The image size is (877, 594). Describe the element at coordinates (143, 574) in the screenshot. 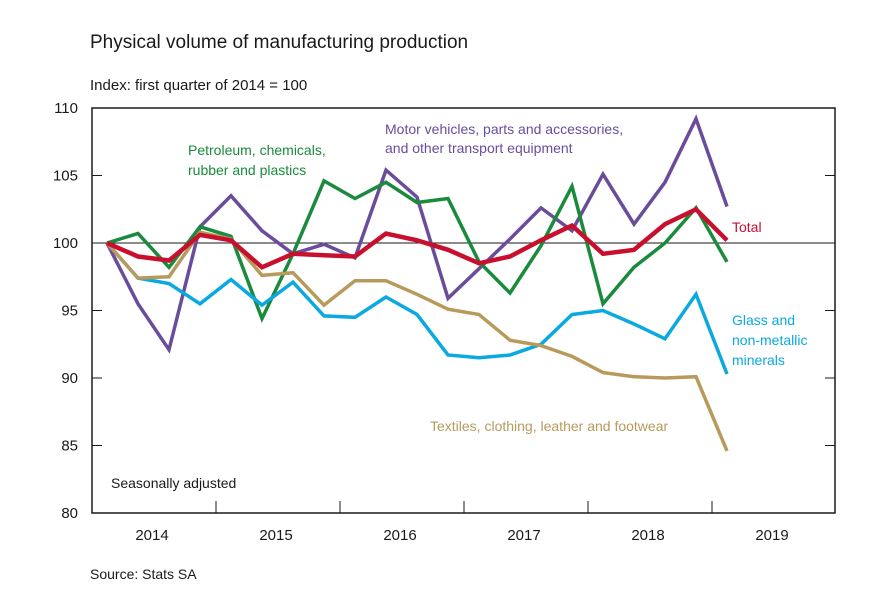

I see `chart-source: Source: Stats SA` at that location.